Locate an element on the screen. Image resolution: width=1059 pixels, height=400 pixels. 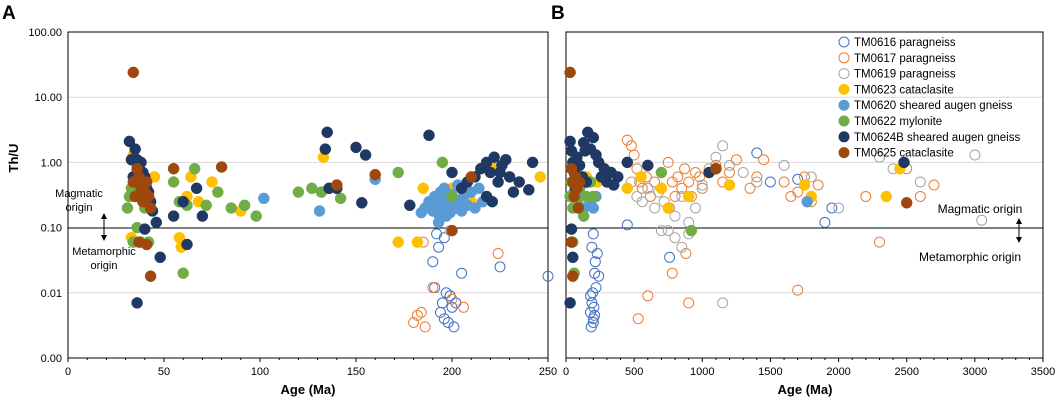
a-y-tick-label: 10.00 is located at coordinates (48, 98).